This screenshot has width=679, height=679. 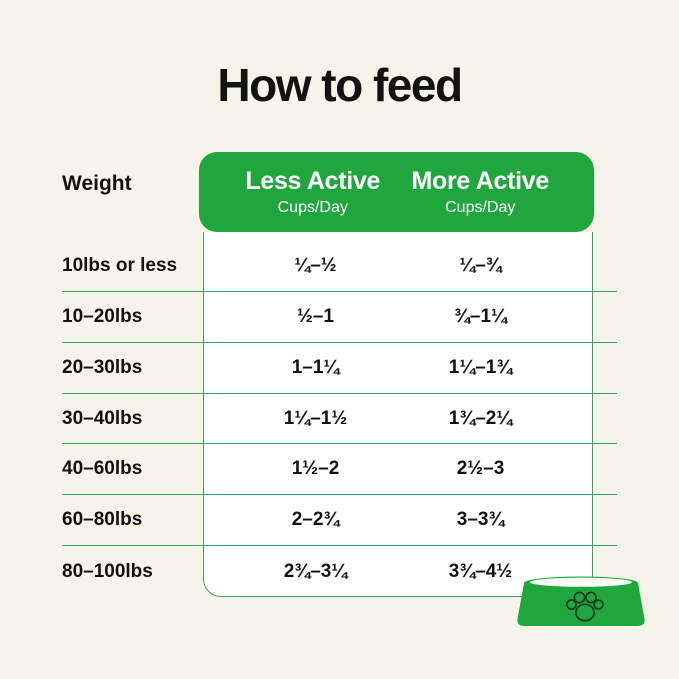 I want to click on weight-cell: 30–40lbs, so click(x=102, y=418).